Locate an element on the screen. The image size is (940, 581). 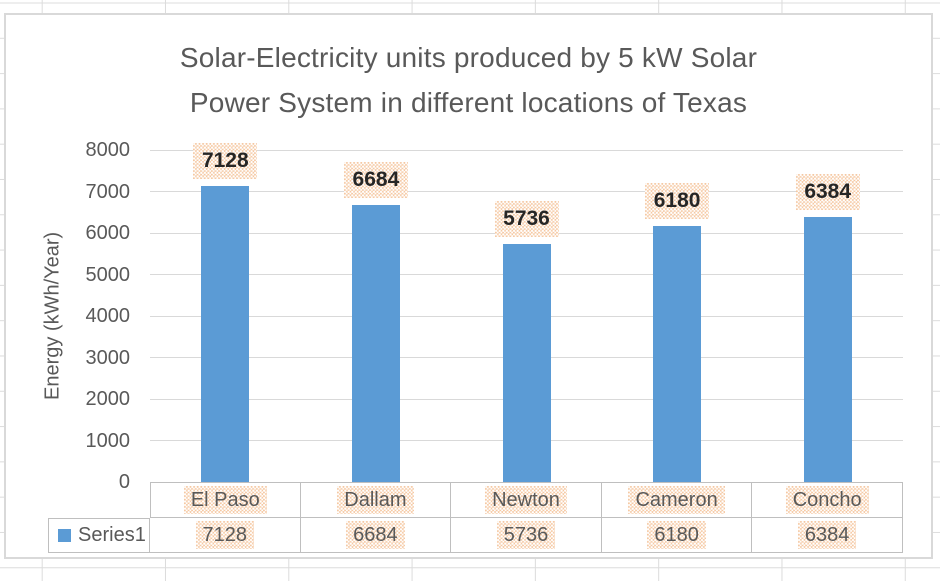
data-label-newton: 5736 is located at coordinates (526, 218).